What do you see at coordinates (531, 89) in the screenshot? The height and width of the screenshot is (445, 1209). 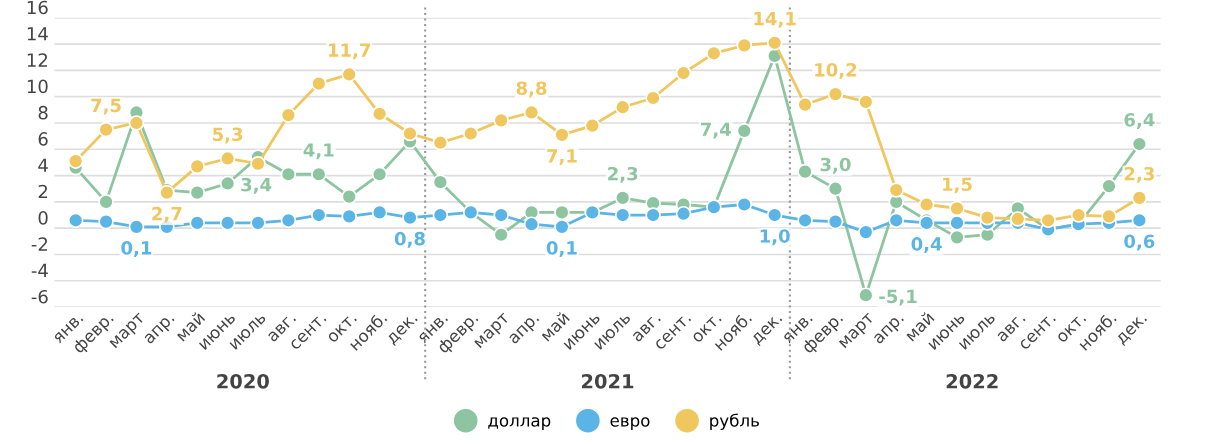 I see `data-label: 8,8` at bounding box center [531, 89].